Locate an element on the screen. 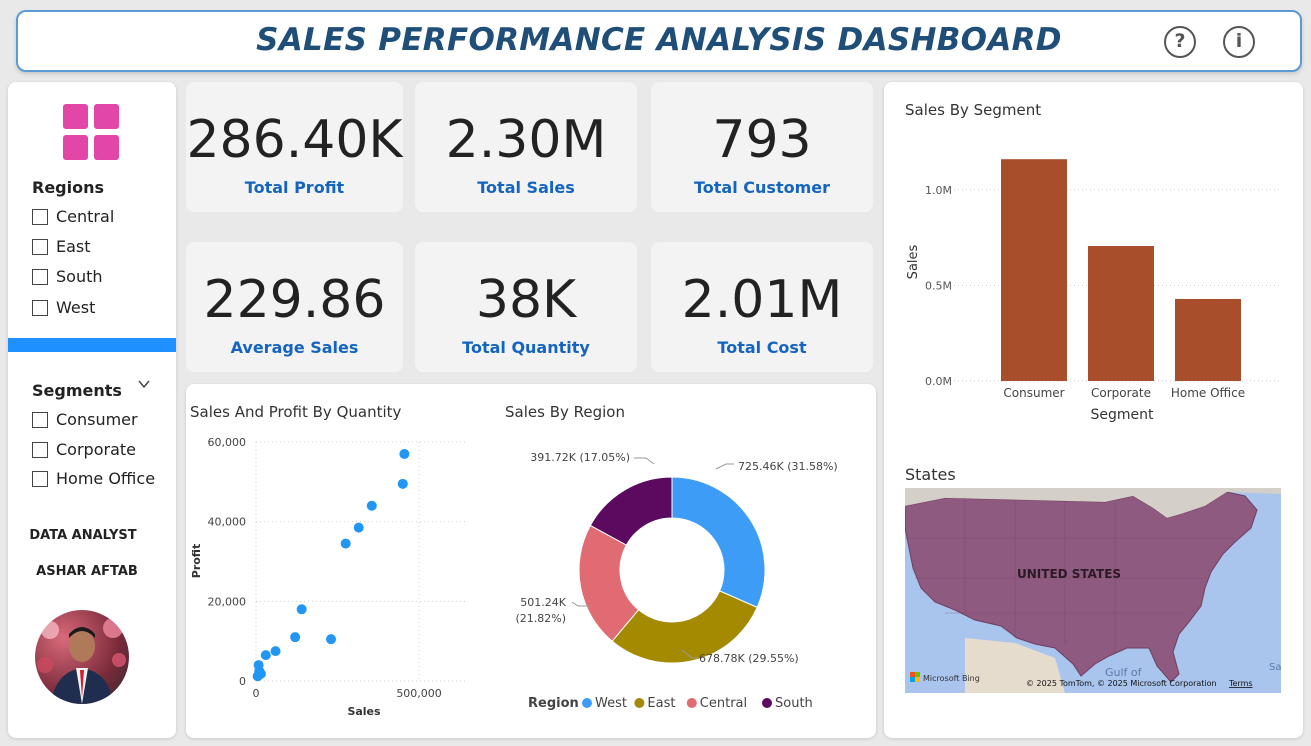  map-edge-label: Sar is located at coordinates (1275, 667).